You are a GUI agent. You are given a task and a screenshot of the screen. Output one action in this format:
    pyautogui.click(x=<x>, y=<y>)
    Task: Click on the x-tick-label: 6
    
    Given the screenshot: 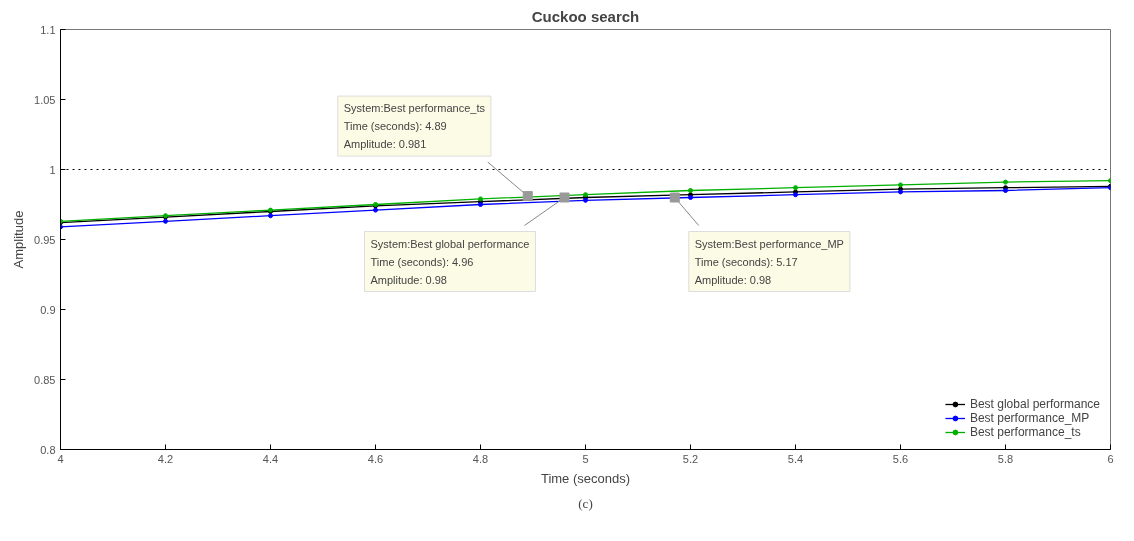 What is the action you would take?
    pyautogui.click(x=1110, y=458)
    